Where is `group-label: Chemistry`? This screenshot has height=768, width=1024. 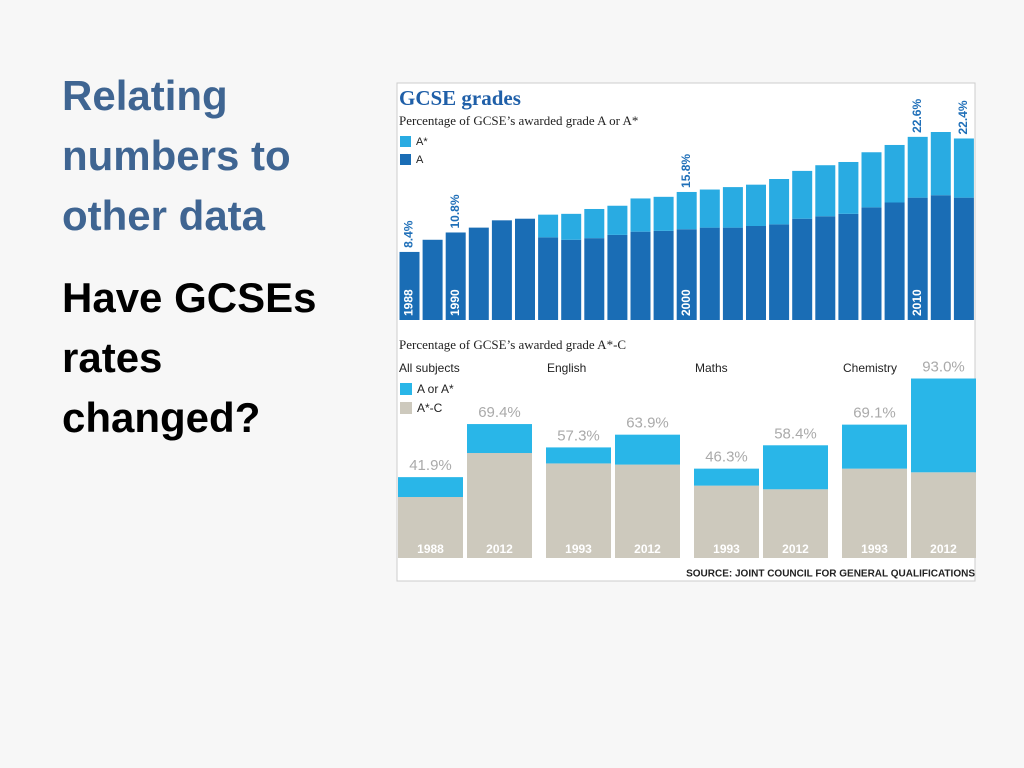 group-label: Chemistry is located at coordinates (870, 368).